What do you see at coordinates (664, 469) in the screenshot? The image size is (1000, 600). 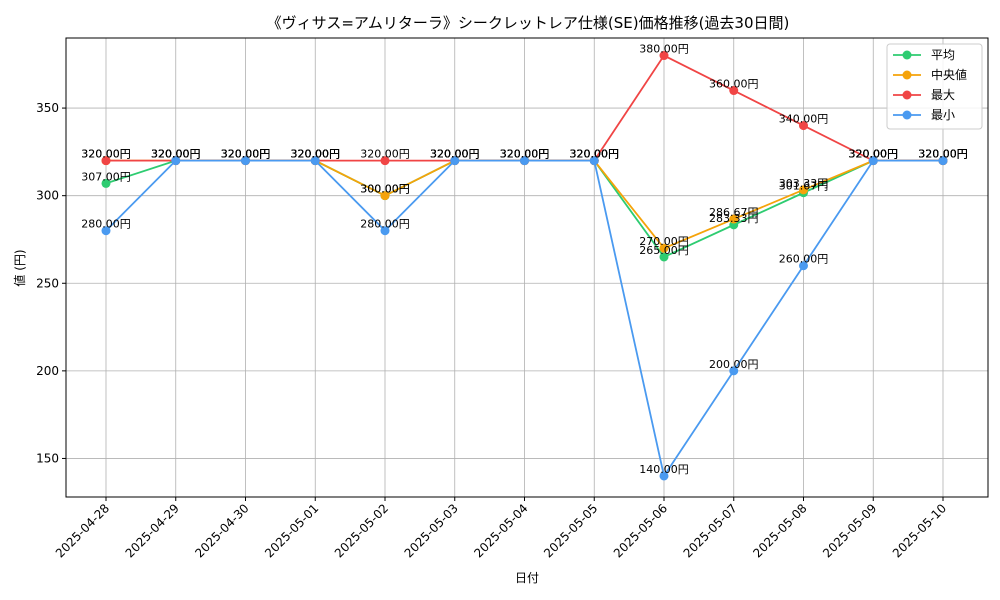 I see `data-label: 140.00円` at bounding box center [664, 469].